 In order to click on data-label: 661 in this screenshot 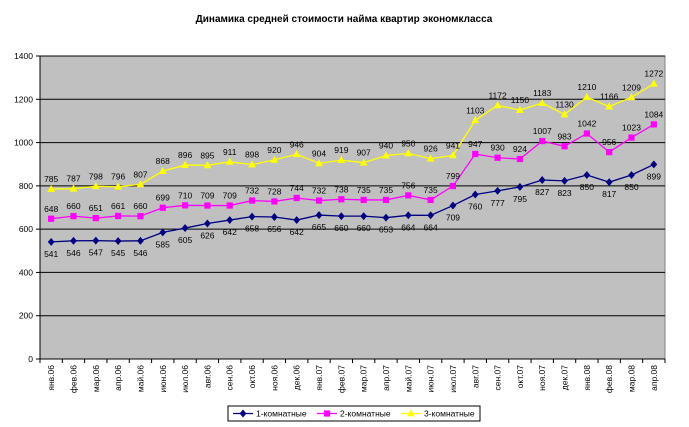, I will do `click(118, 206)`.